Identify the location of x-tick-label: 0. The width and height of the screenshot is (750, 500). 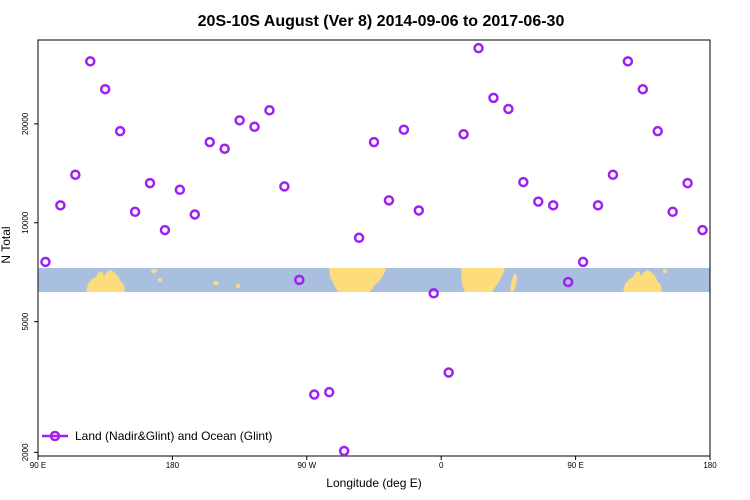
(441, 465).